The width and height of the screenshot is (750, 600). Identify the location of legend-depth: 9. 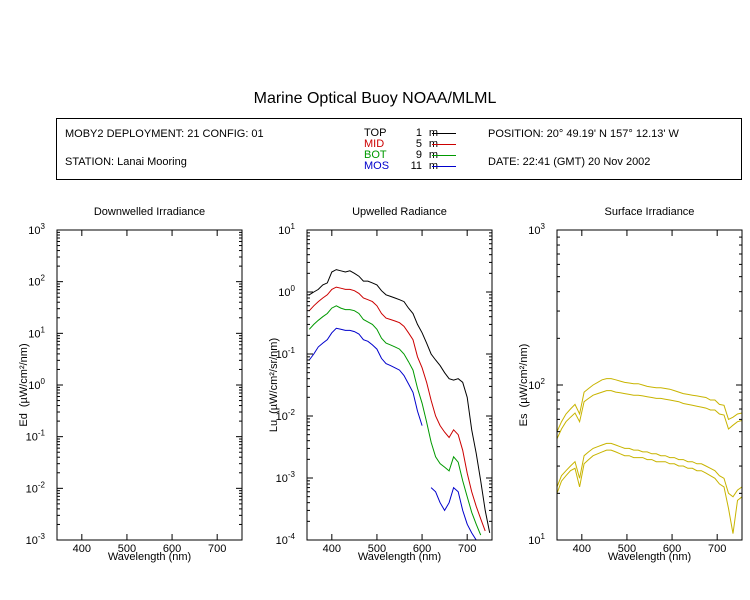
(418, 155).